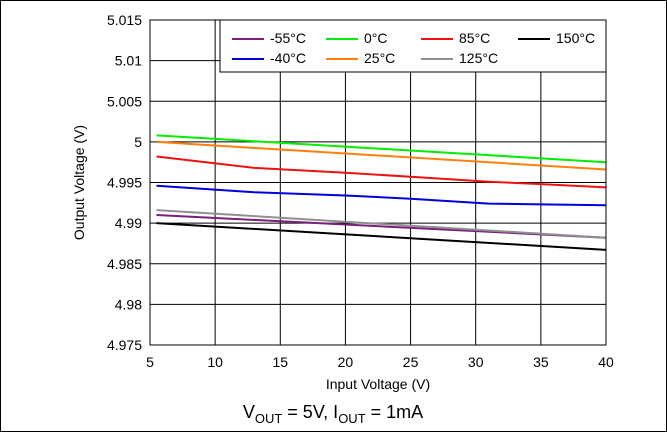 The height and width of the screenshot is (432, 667). Describe the element at coordinates (128, 61) in the screenshot. I see `y-tick-label: 5.01` at that location.